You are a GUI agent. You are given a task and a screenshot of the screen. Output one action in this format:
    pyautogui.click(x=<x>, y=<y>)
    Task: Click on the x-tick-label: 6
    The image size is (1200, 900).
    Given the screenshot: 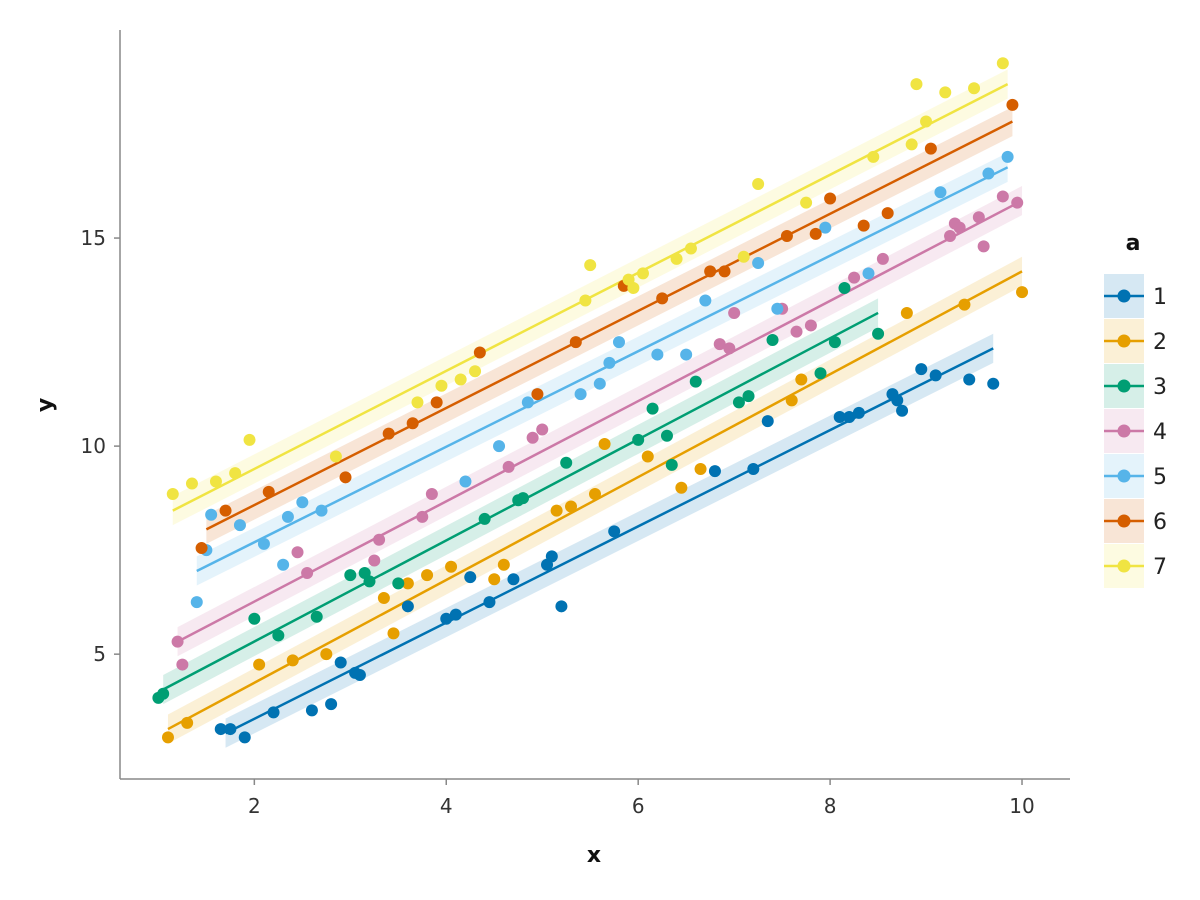 What is the action you would take?
    pyautogui.click(x=638, y=806)
    